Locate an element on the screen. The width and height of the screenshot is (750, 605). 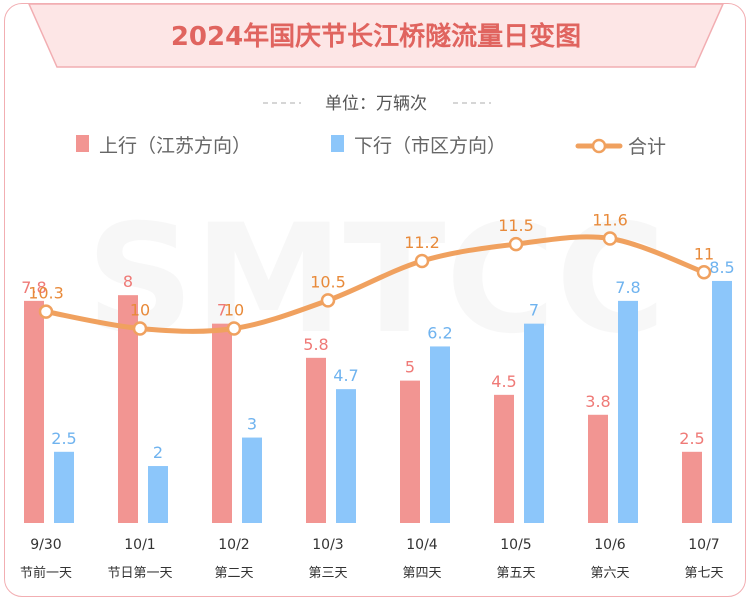
title-banner is located at coordinates (376, 36).